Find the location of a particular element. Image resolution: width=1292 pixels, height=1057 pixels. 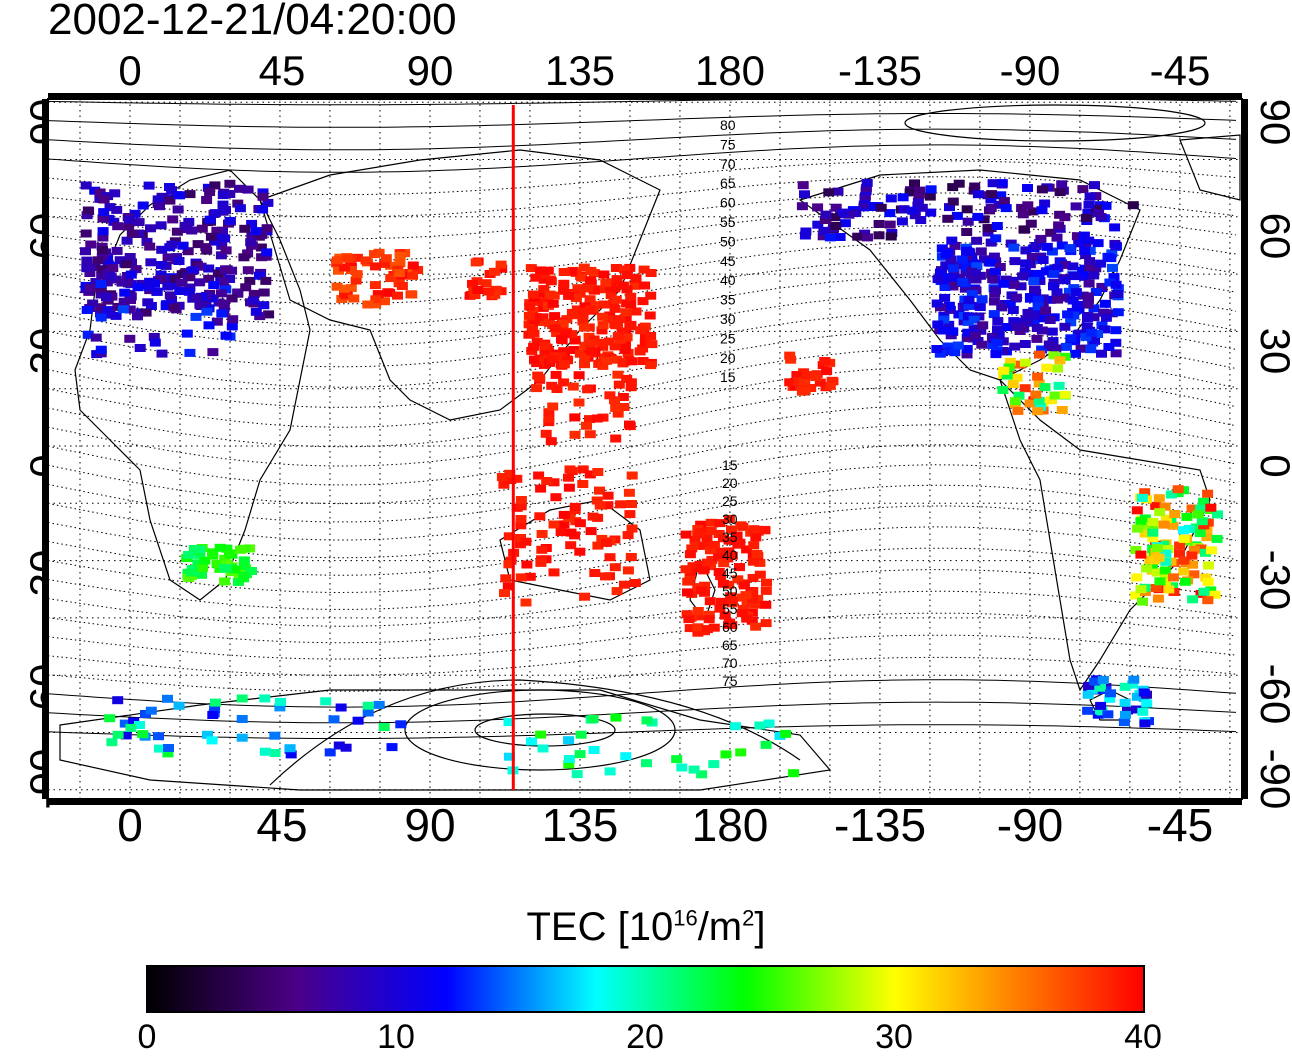

coastline is located at coordinates (192, 385).